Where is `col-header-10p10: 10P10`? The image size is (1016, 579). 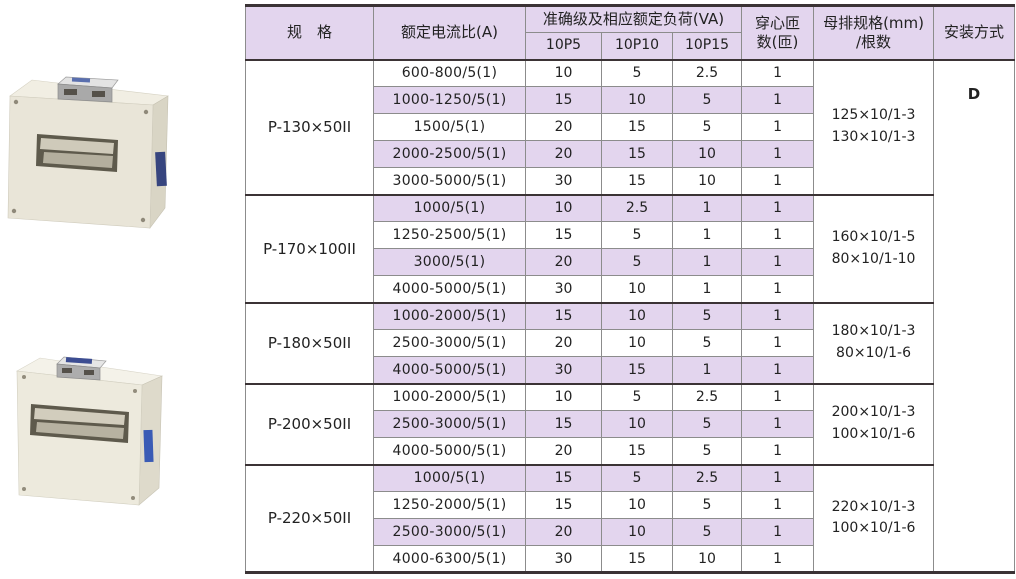
col-header-10p10: 10P10 is located at coordinates (637, 46).